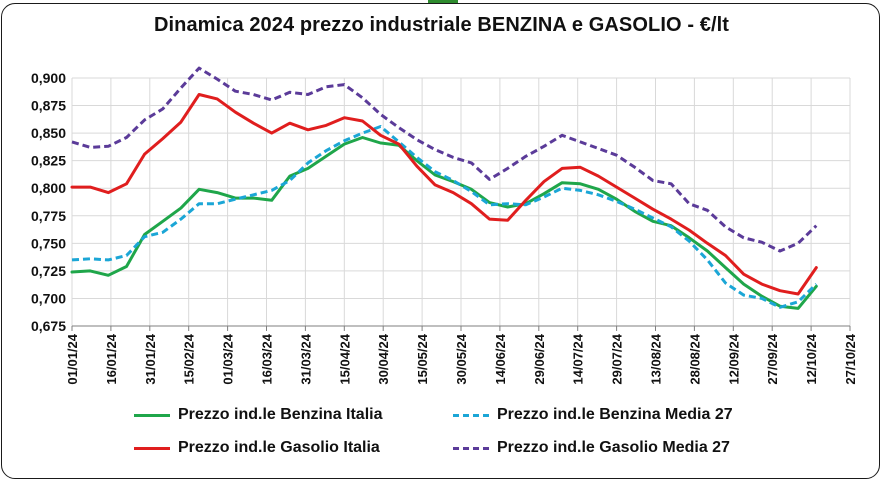  I want to click on x-tick-label: 30/05/24, so click(461, 358).